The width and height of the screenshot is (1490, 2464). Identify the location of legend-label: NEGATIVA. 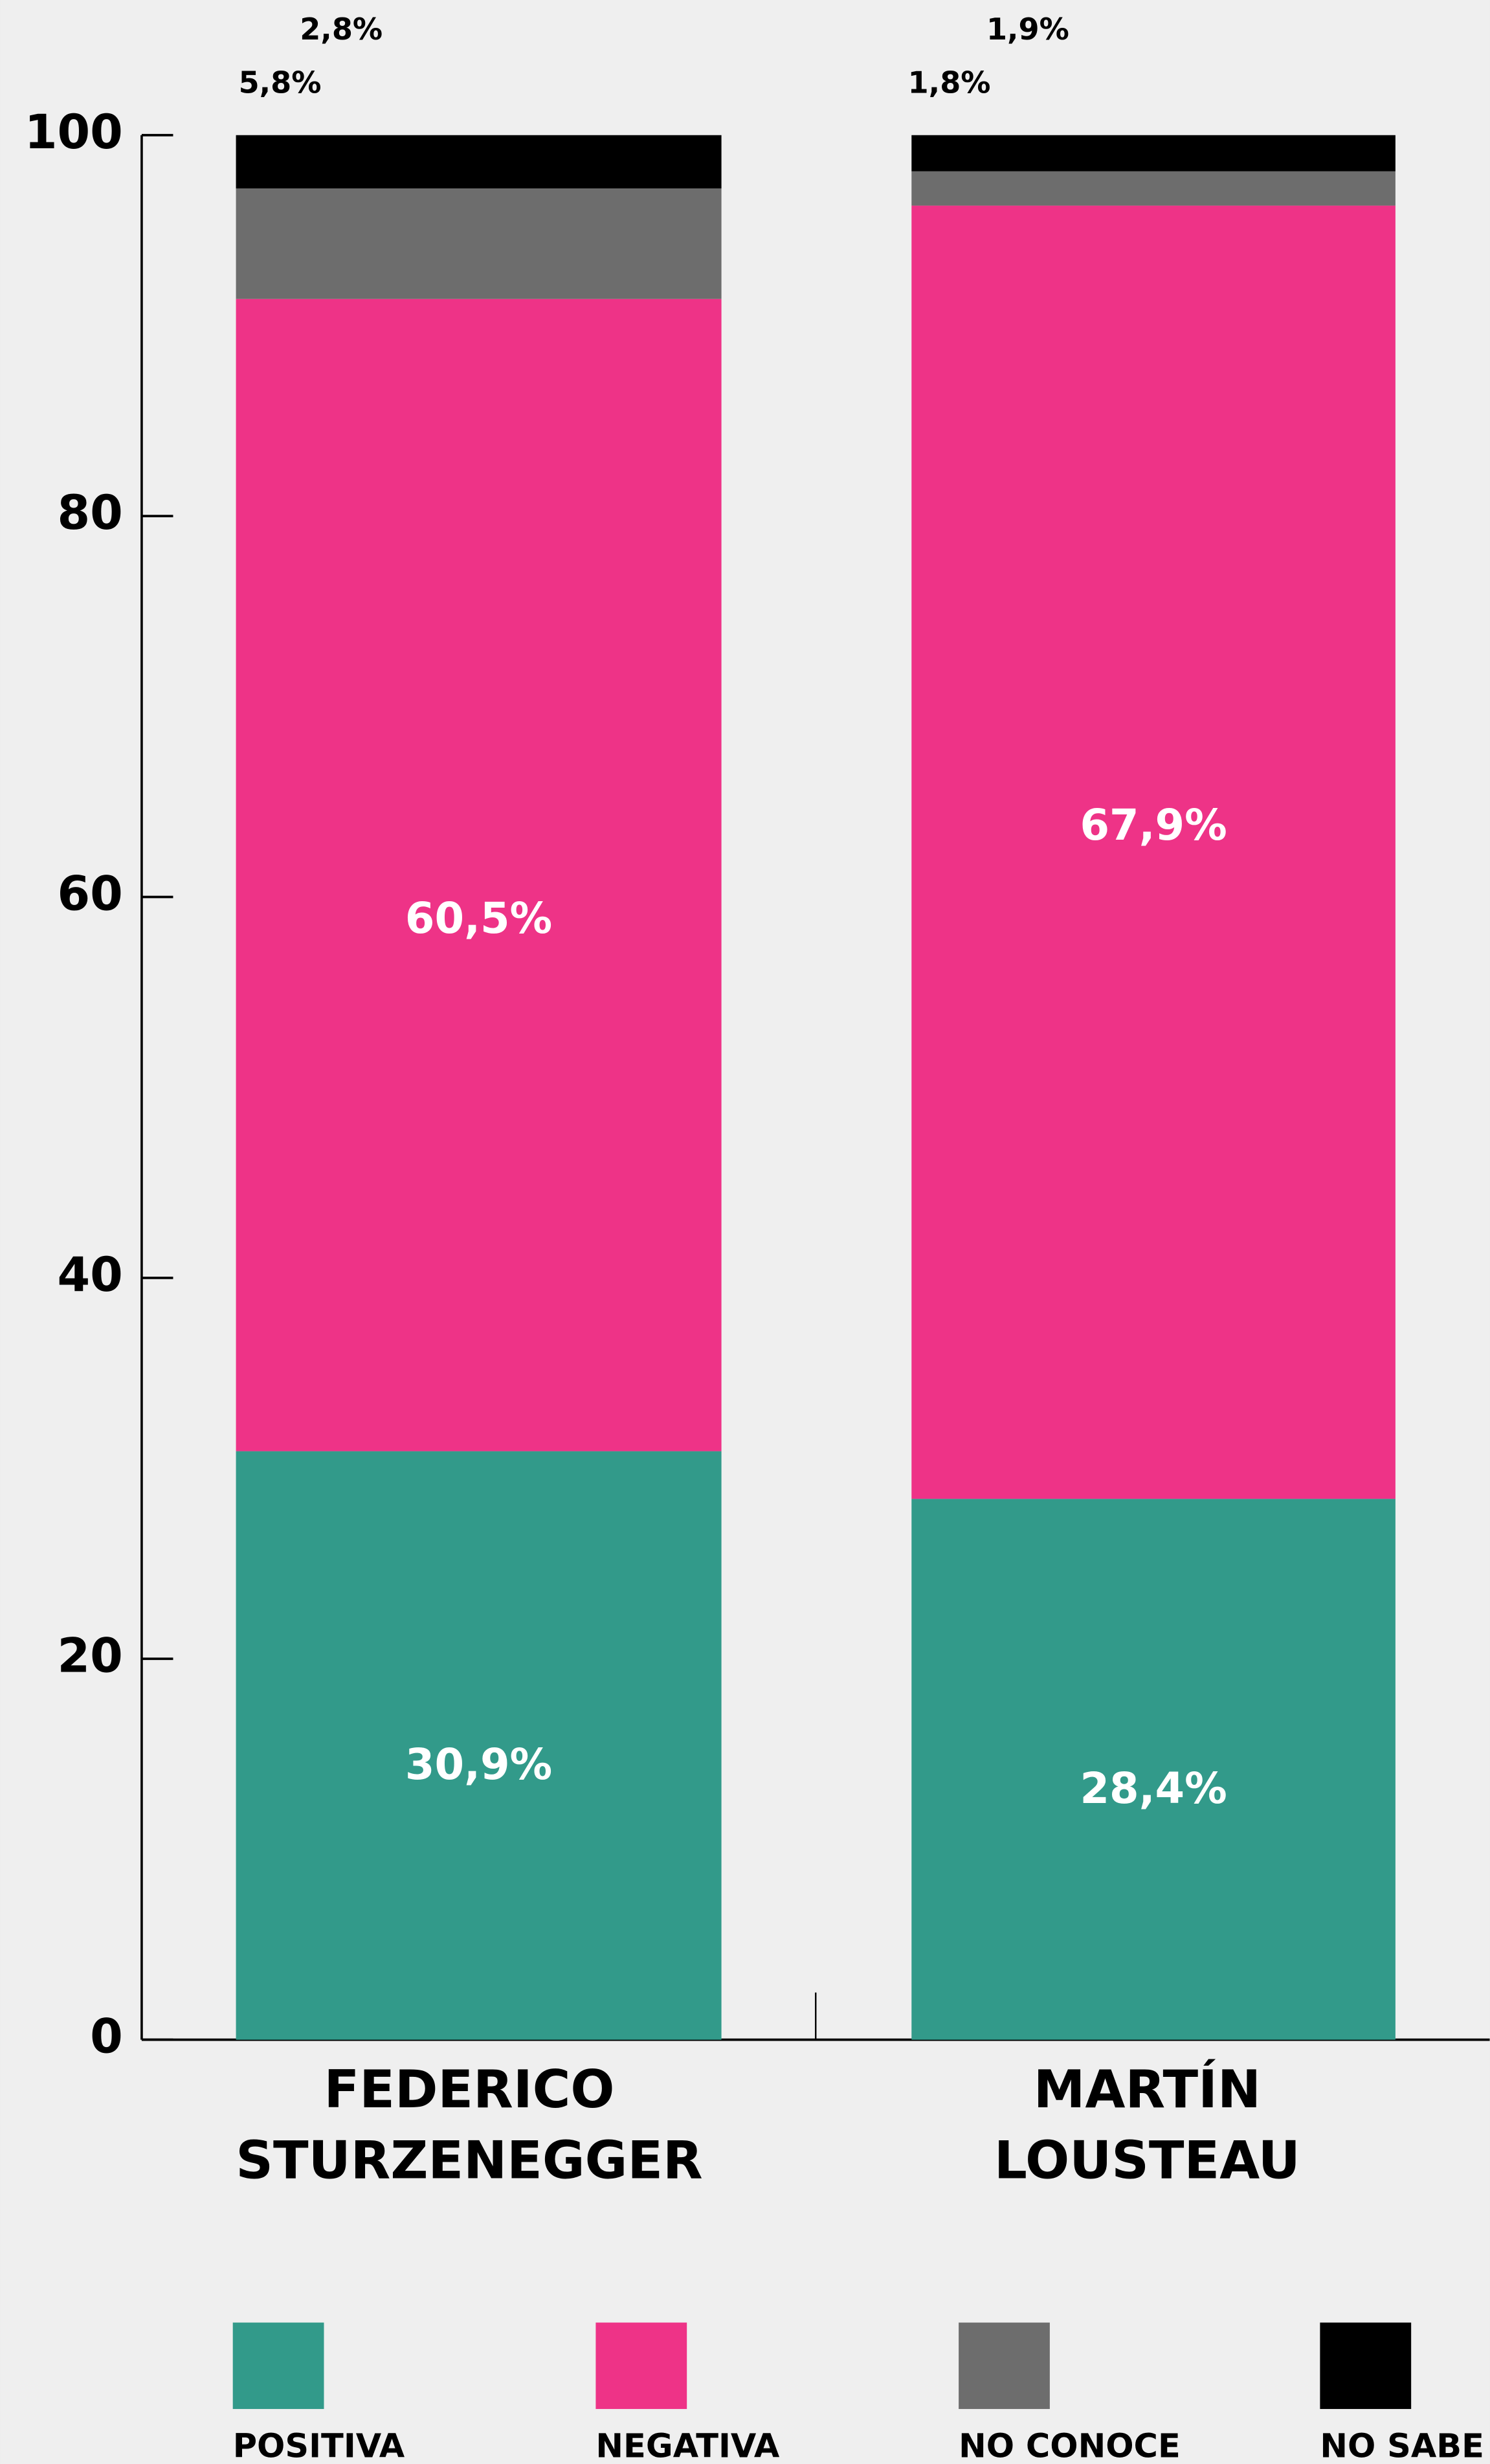
(687, 2446).